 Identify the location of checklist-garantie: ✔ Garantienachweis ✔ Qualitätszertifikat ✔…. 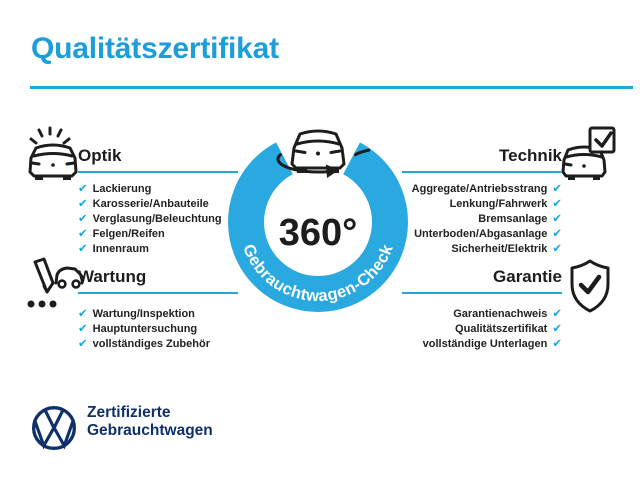
(482, 328).